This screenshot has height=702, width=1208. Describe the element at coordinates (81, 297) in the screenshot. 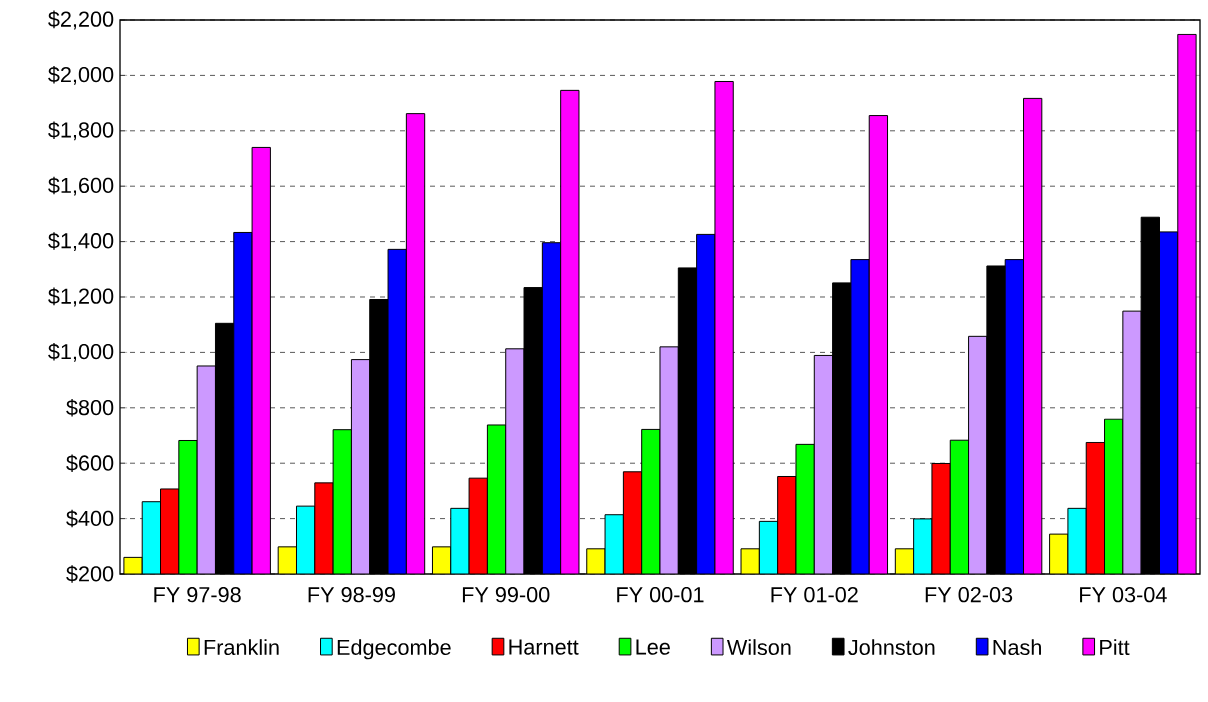

I see `y-tick-label: $1,200` at that location.